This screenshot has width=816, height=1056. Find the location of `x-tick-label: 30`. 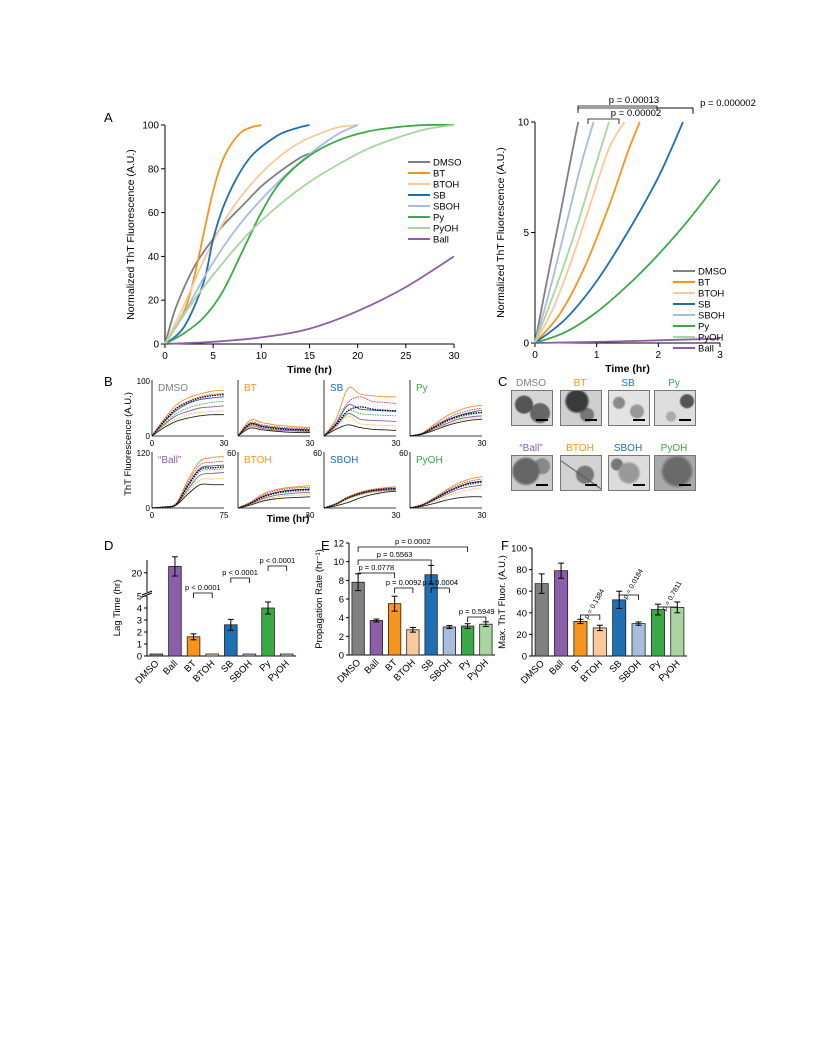

x-tick-label: 30 is located at coordinates (454, 356).